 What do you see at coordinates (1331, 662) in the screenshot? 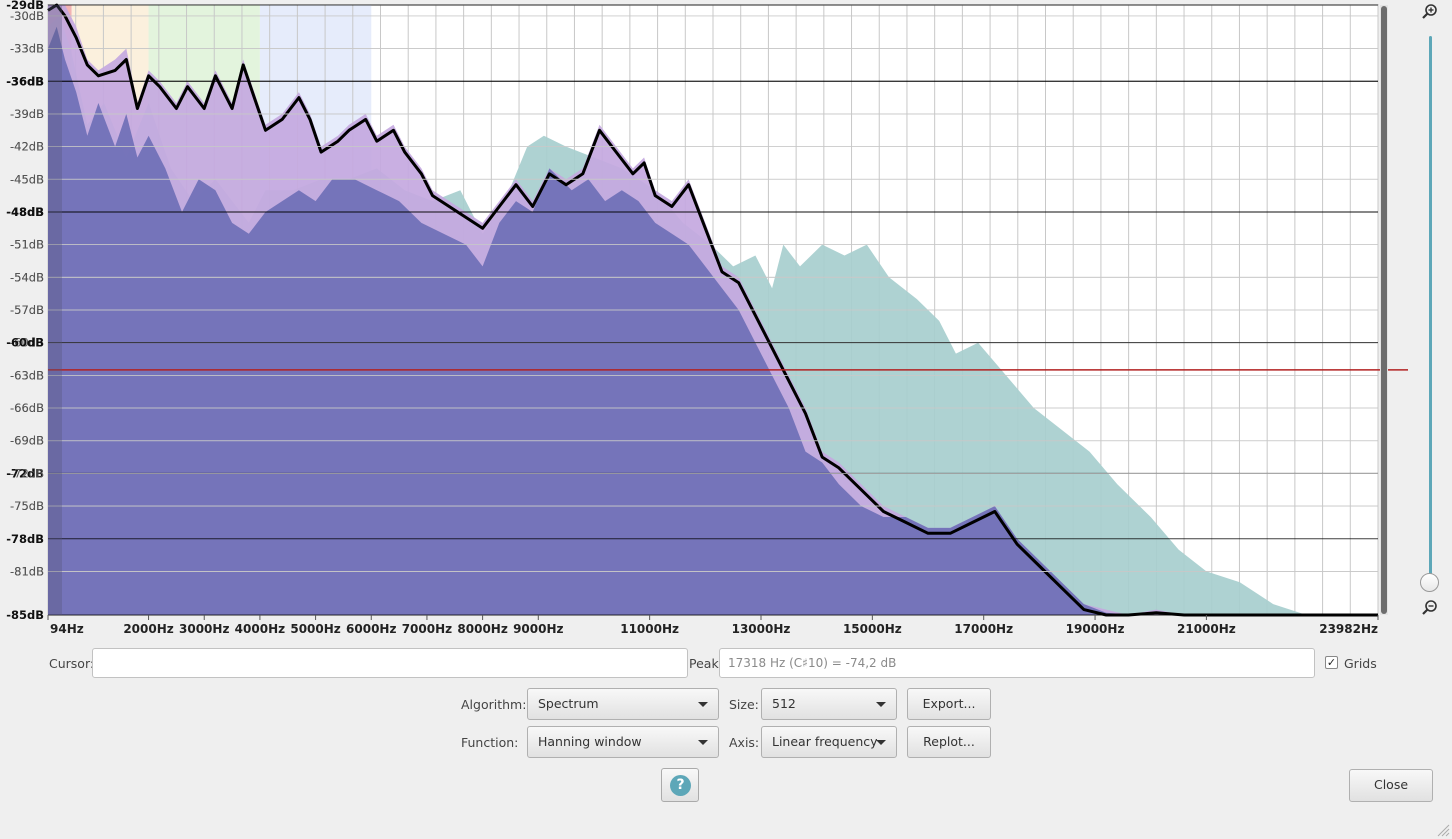
I see `grids-checkbox: ✓` at bounding box center [1331, 662].